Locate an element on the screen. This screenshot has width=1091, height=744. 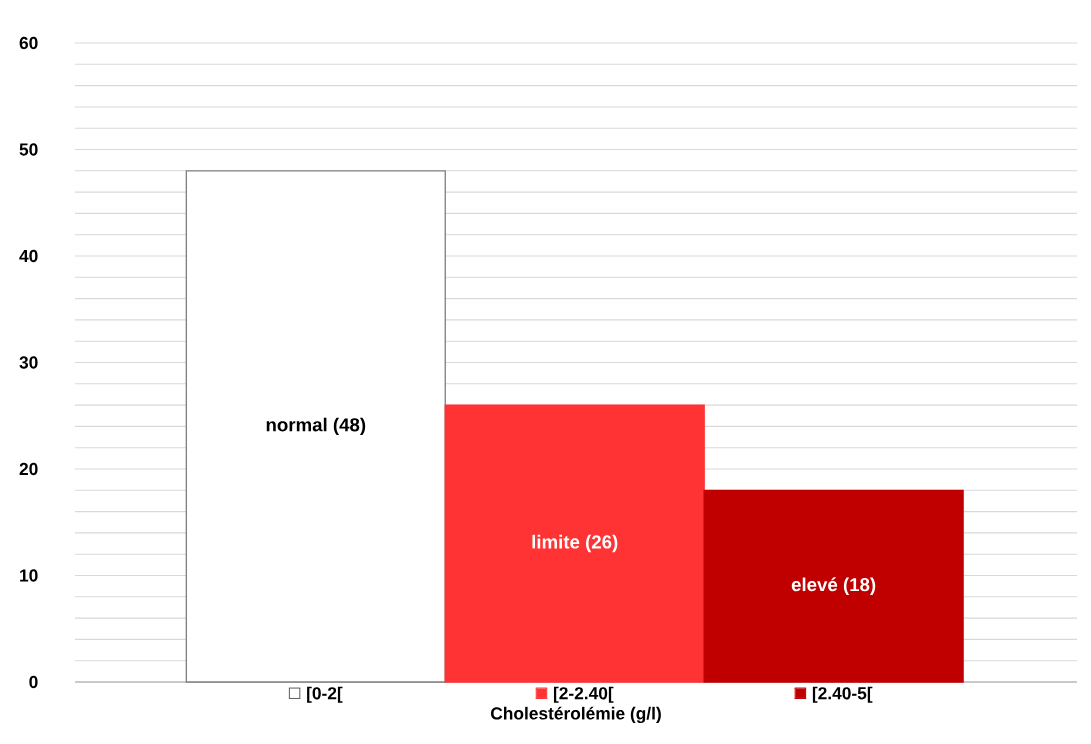
y-tick-label: 20 is located at coordinates (28, 469).